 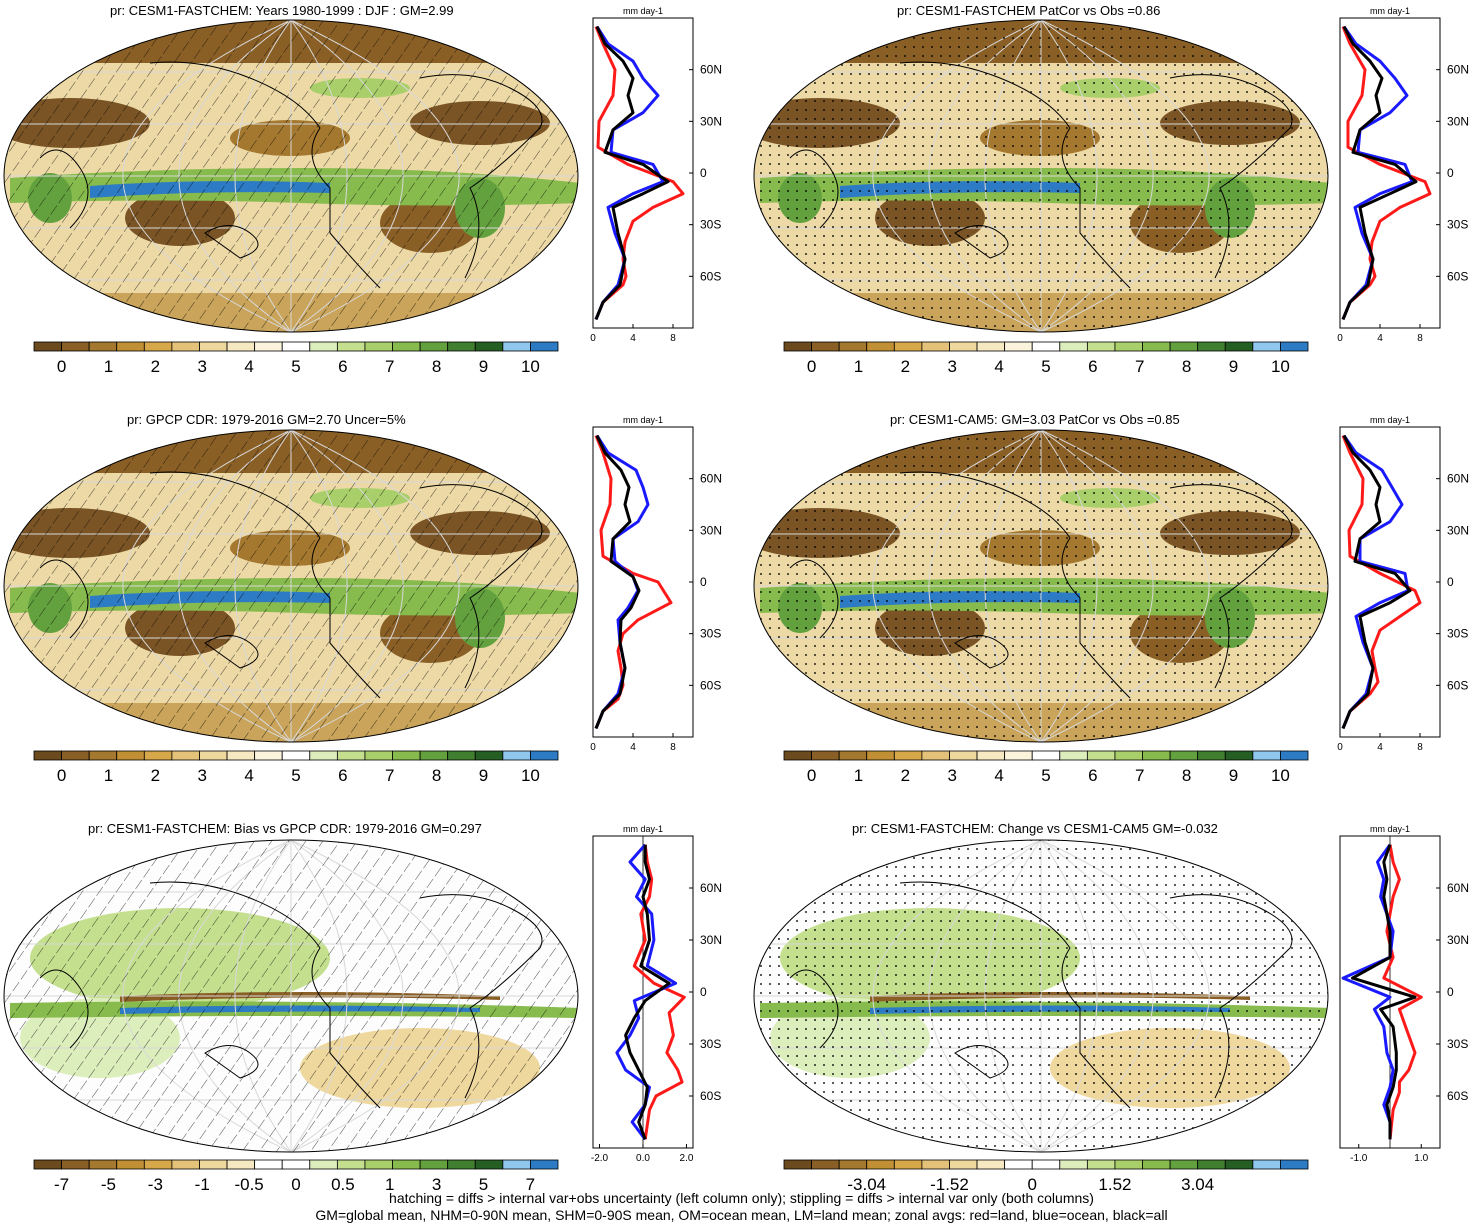 What do you see at coordinates (949, 1184) in the screenshot?
I see `colorbar-tick-label: -1.52` at bounding box center [949, 1184].